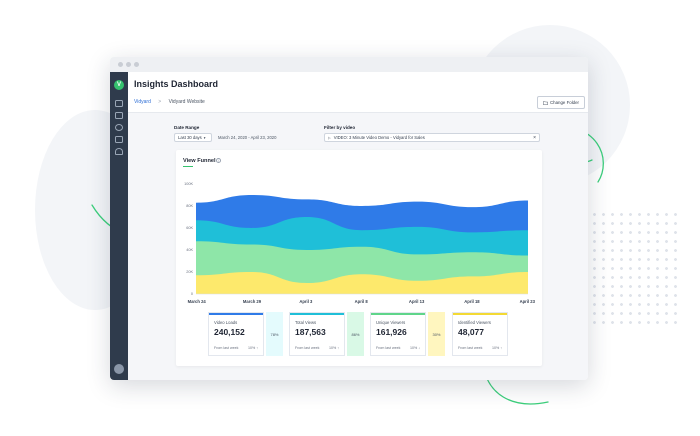 The height and width of the screenshot is (436, 700). What do you see at coordinates (247, 137) in the screenshot?
I see `date-range-text: March 24, 2020 - April 23, 2020` at bounding box center [247, 137].